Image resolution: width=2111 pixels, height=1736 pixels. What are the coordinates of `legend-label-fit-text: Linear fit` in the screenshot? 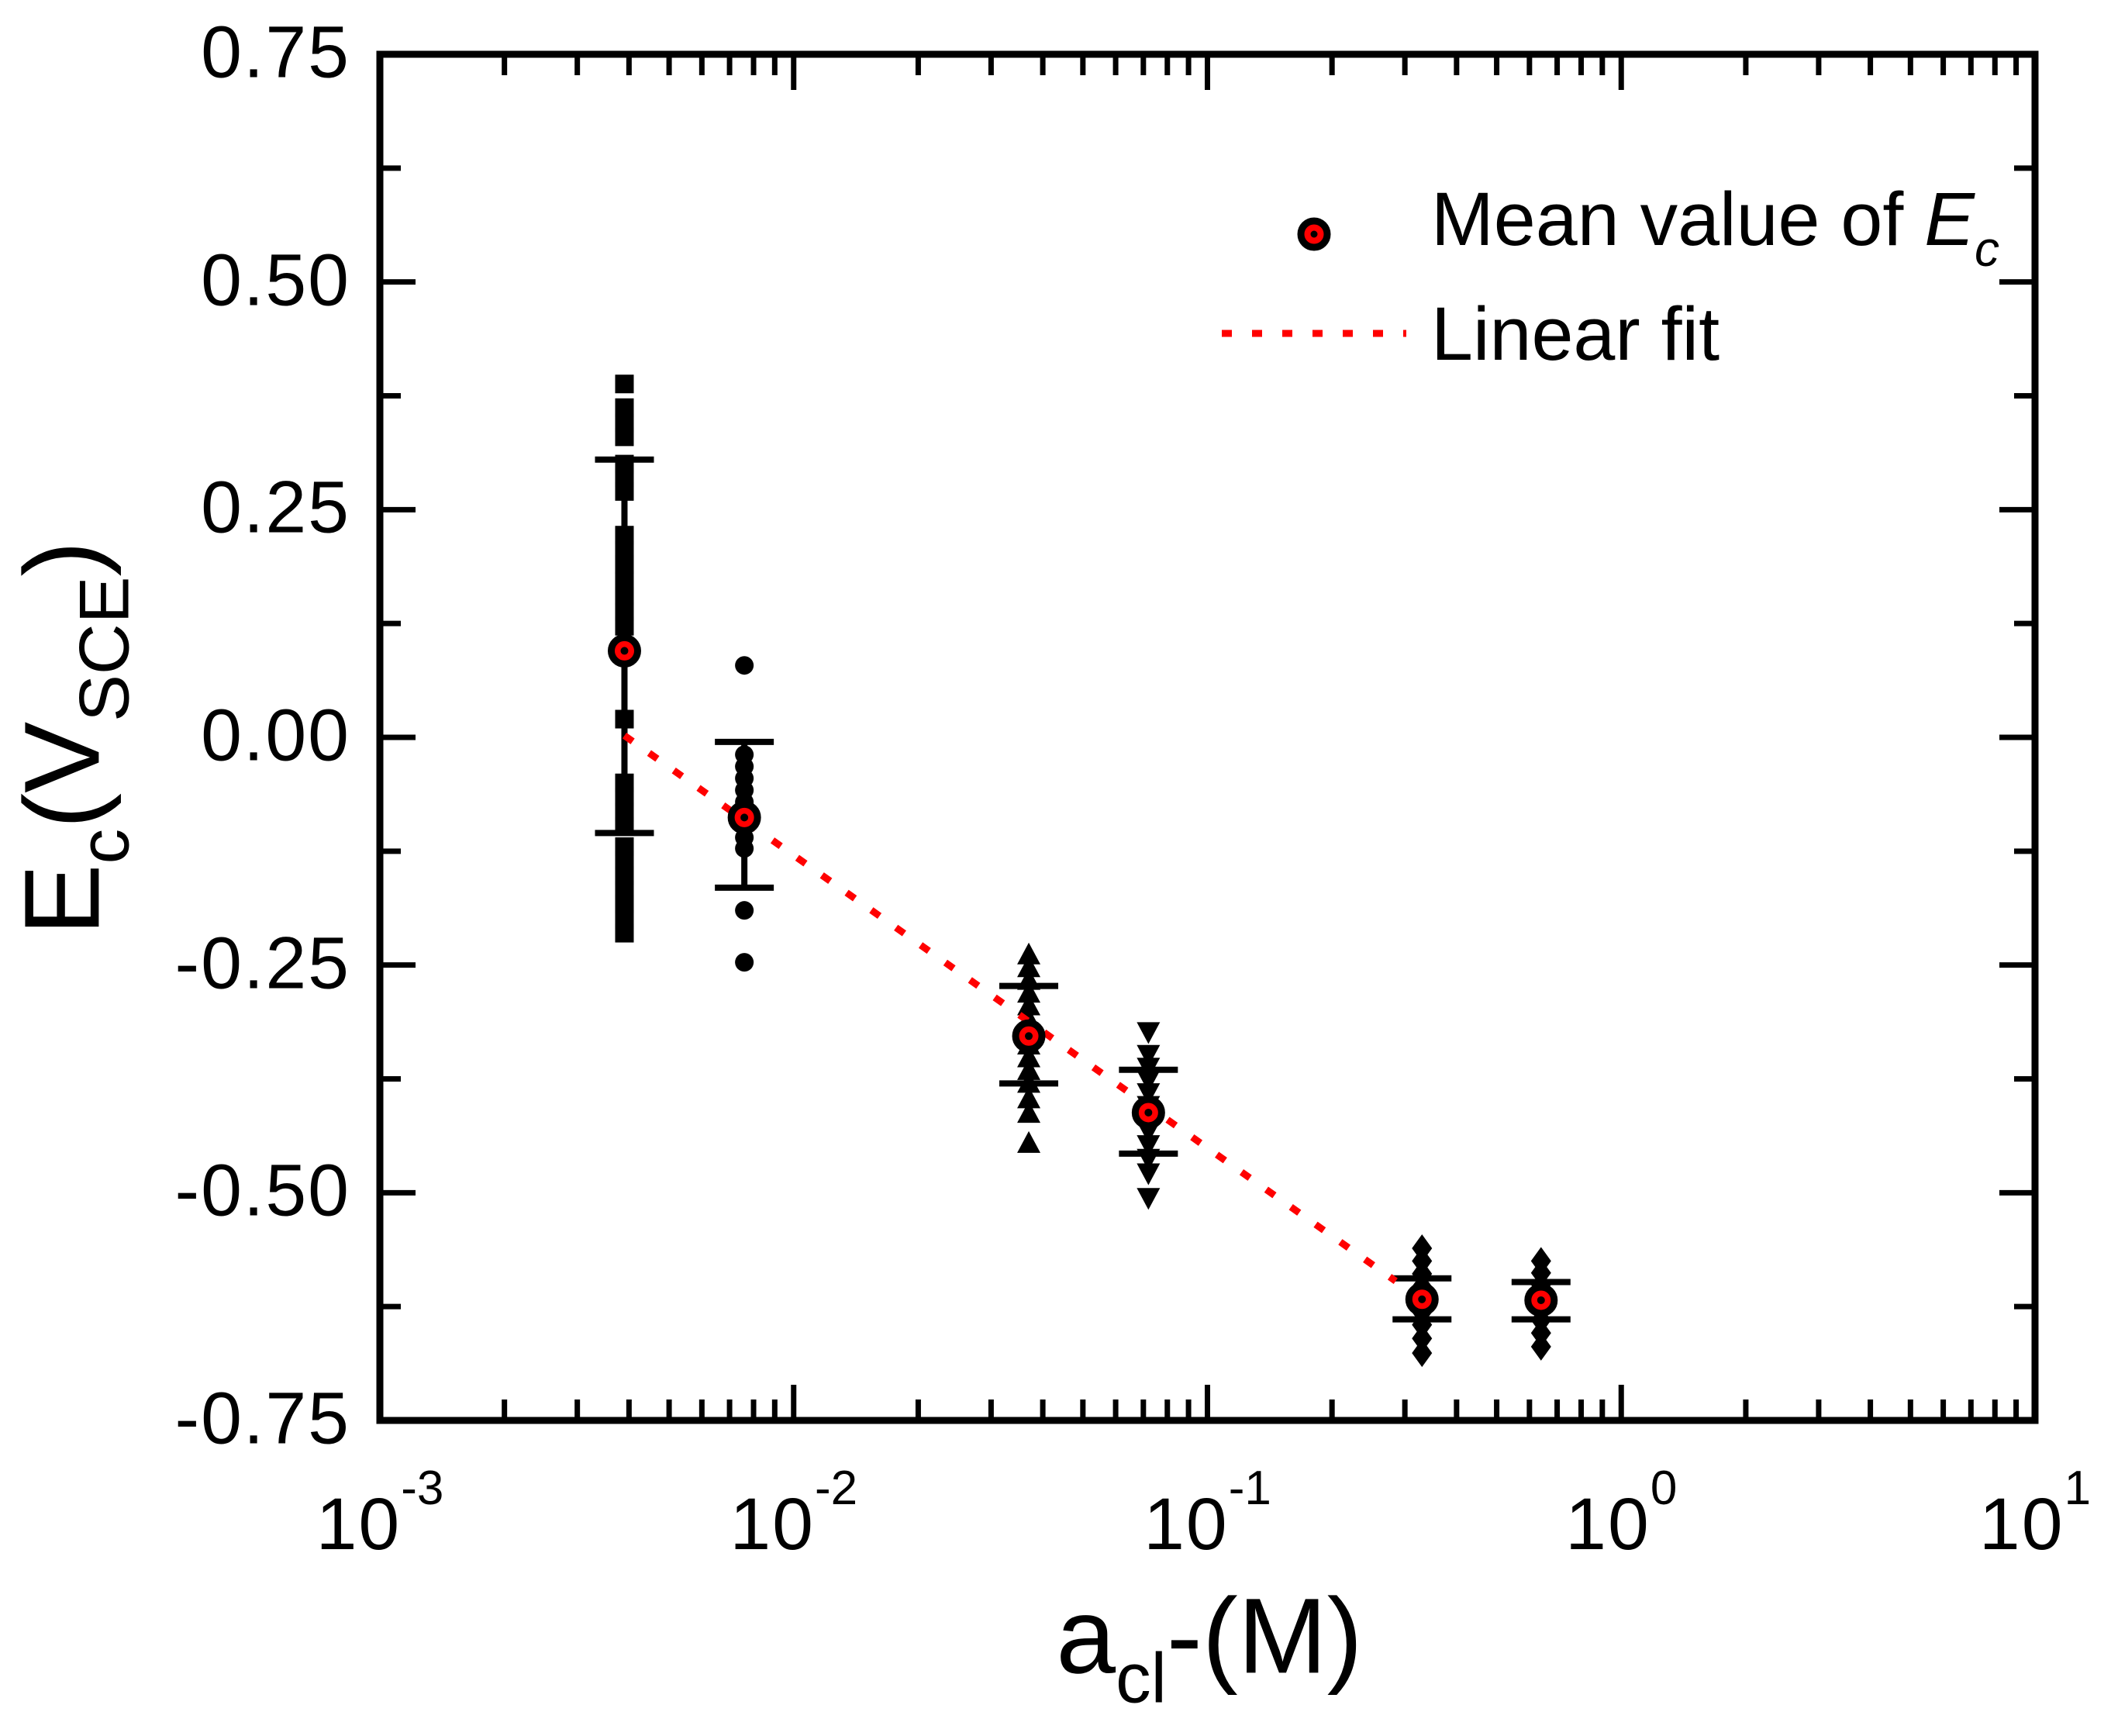 It's located at (1575, 333).